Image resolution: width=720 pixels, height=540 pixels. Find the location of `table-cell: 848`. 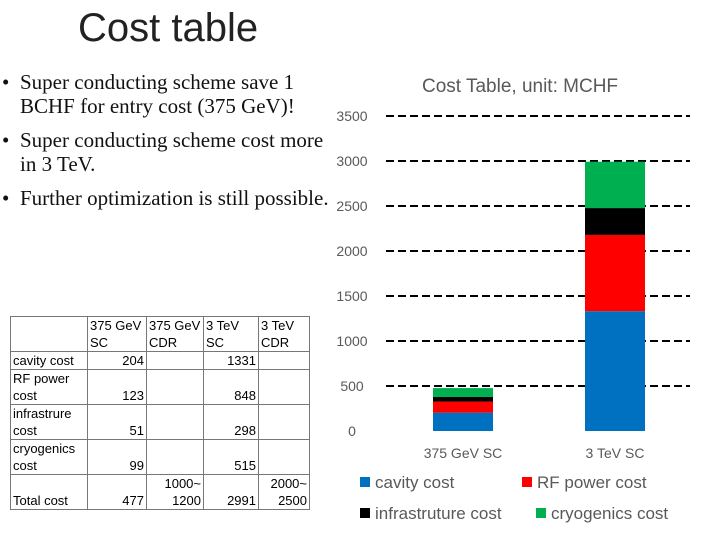

table-cell: 848 is located at coordinates (231, 387).